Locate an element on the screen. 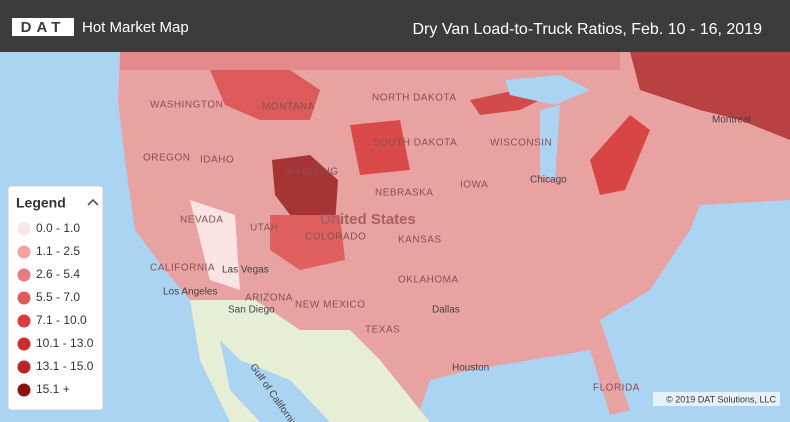 The image size is (790, 422). map-label: OREGON is located at coordinates (166, 158).